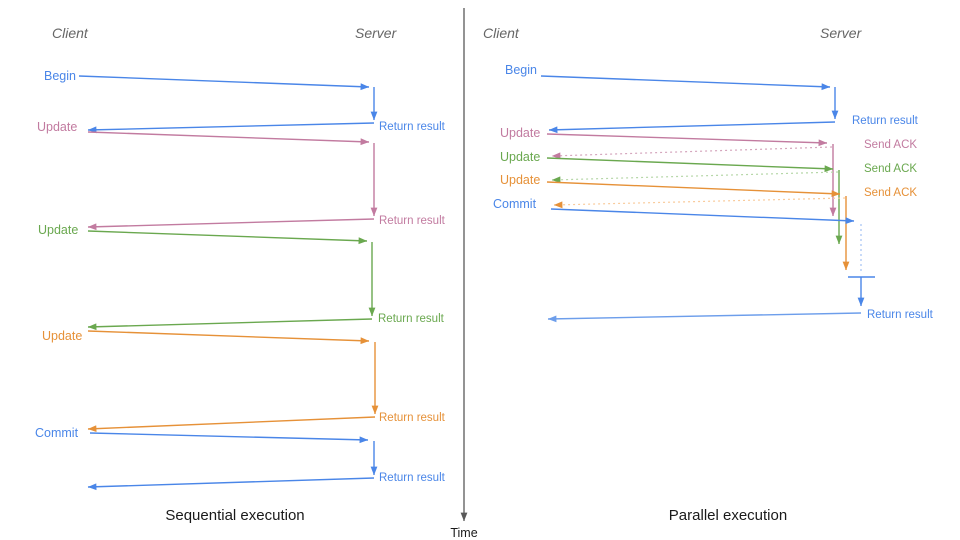 The image size is (960, 540). What do you see at coordinates (704, 317) in the screenshot?
I see `par-commit-response-arrow` at bounding box center [704, 317].